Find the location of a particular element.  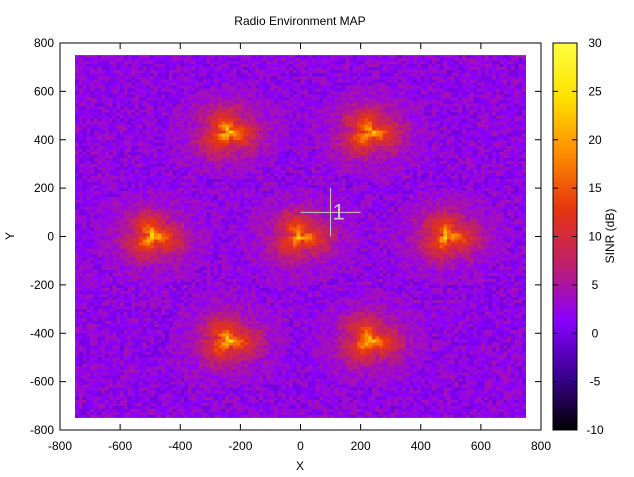

x-tick-label: -600 is located at coordinates (120, 446).